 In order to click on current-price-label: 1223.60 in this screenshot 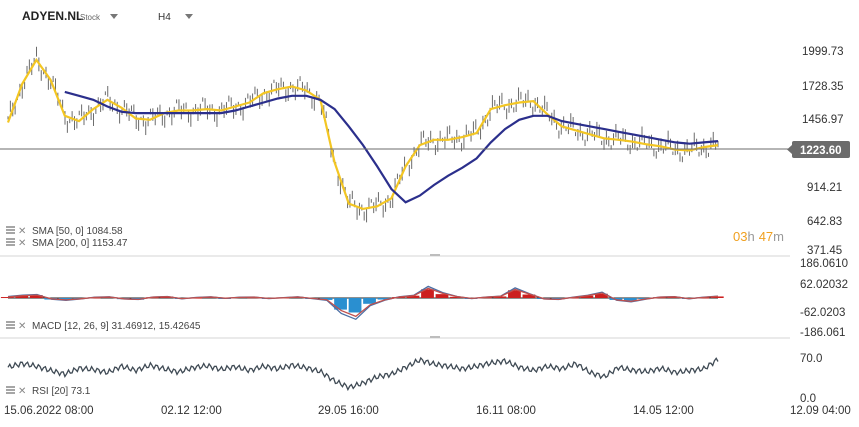, I will do `click(821, 151)`.